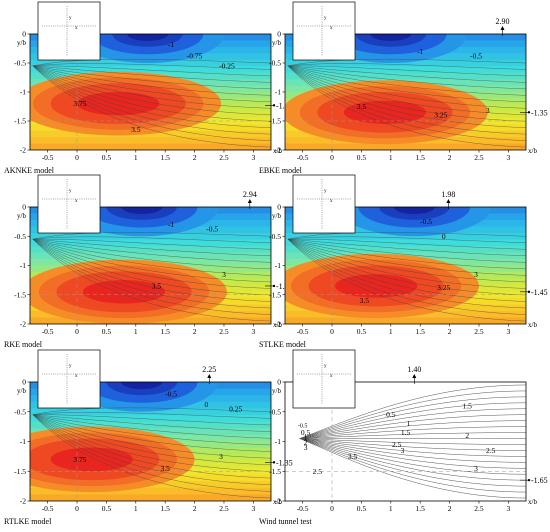 This screenshot has height=532, width=550. I want to click on x-tick-label: 0.5, so click(107, 157).